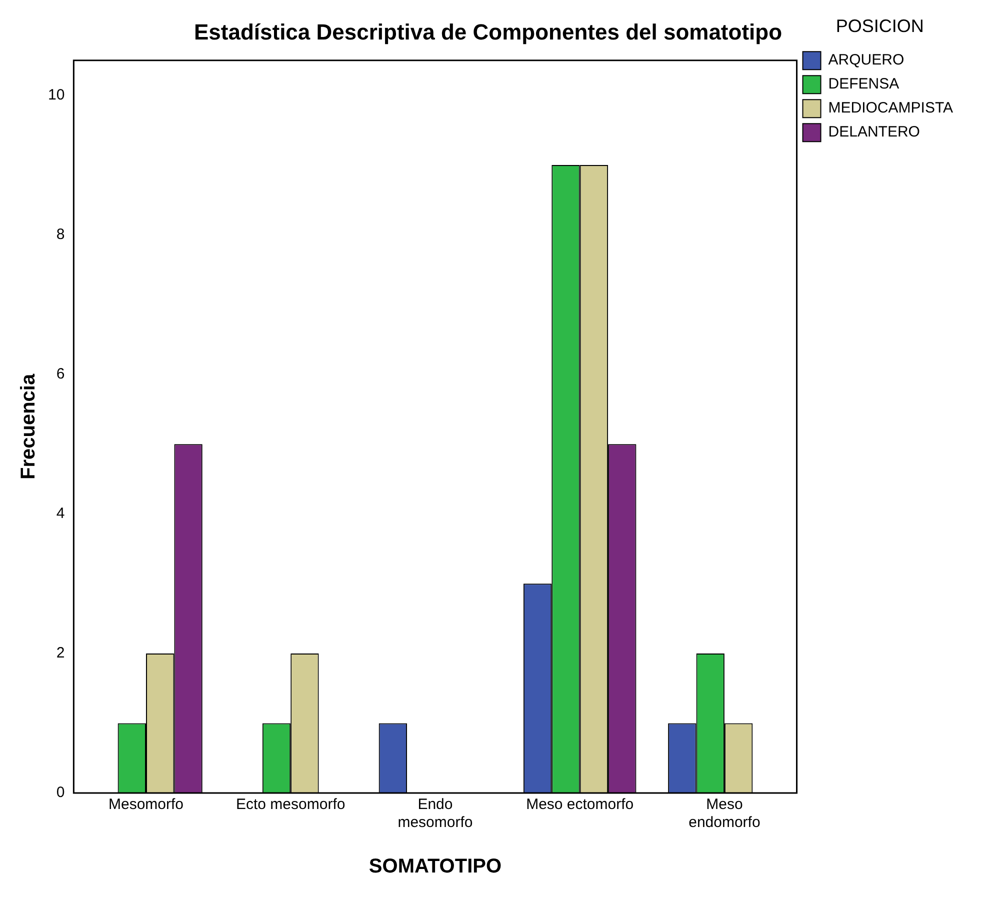  Describe the element at coordinates (435, 867) in the screenshot. I see `x-axis-title: SOMATOTIPO` at that location.